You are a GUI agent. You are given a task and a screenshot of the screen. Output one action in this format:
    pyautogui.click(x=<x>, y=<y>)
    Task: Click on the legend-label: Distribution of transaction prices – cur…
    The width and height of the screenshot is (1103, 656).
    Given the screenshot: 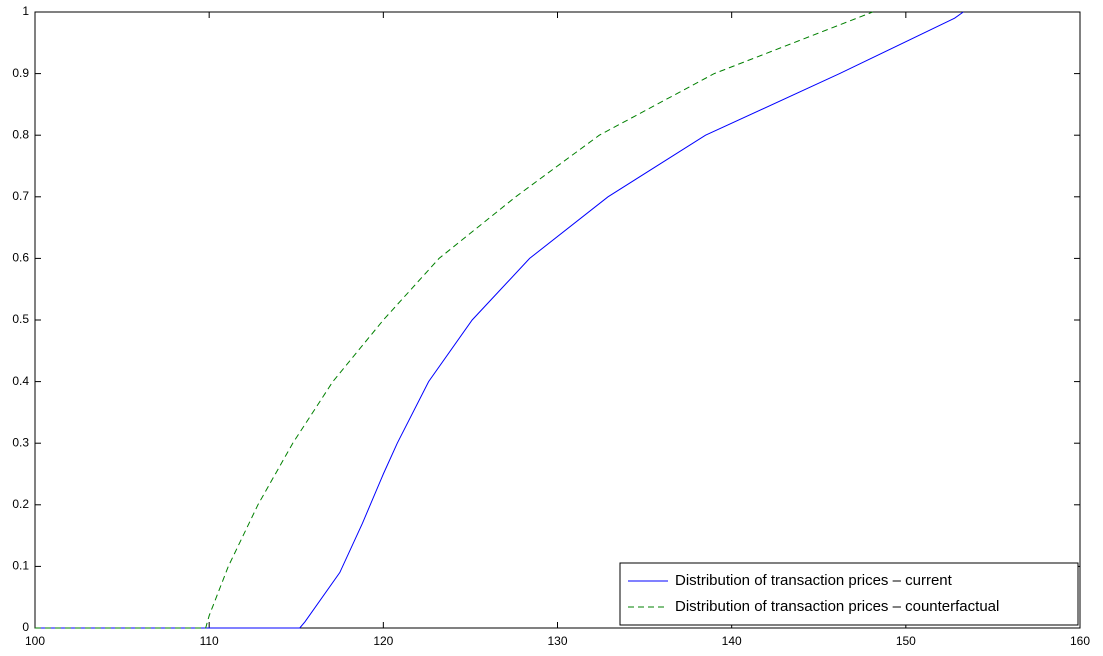 What is the action you would take?
    pyautogui.click(x=814, y=580)
    